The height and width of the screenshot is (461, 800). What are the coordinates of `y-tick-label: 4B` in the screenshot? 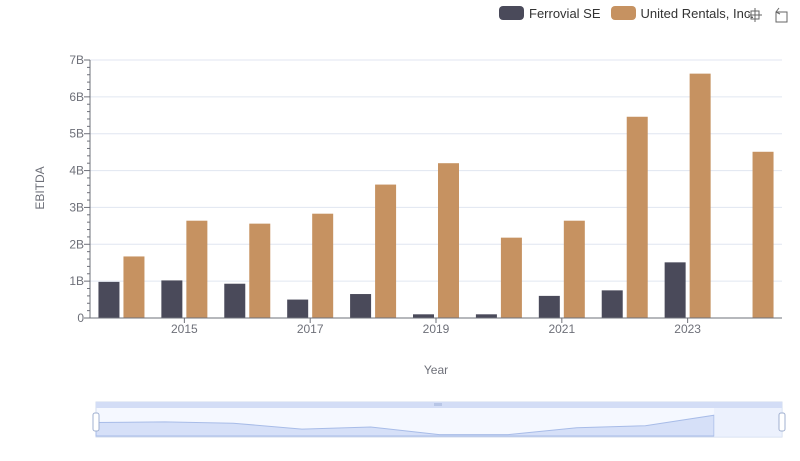 It's located at (76, 171).